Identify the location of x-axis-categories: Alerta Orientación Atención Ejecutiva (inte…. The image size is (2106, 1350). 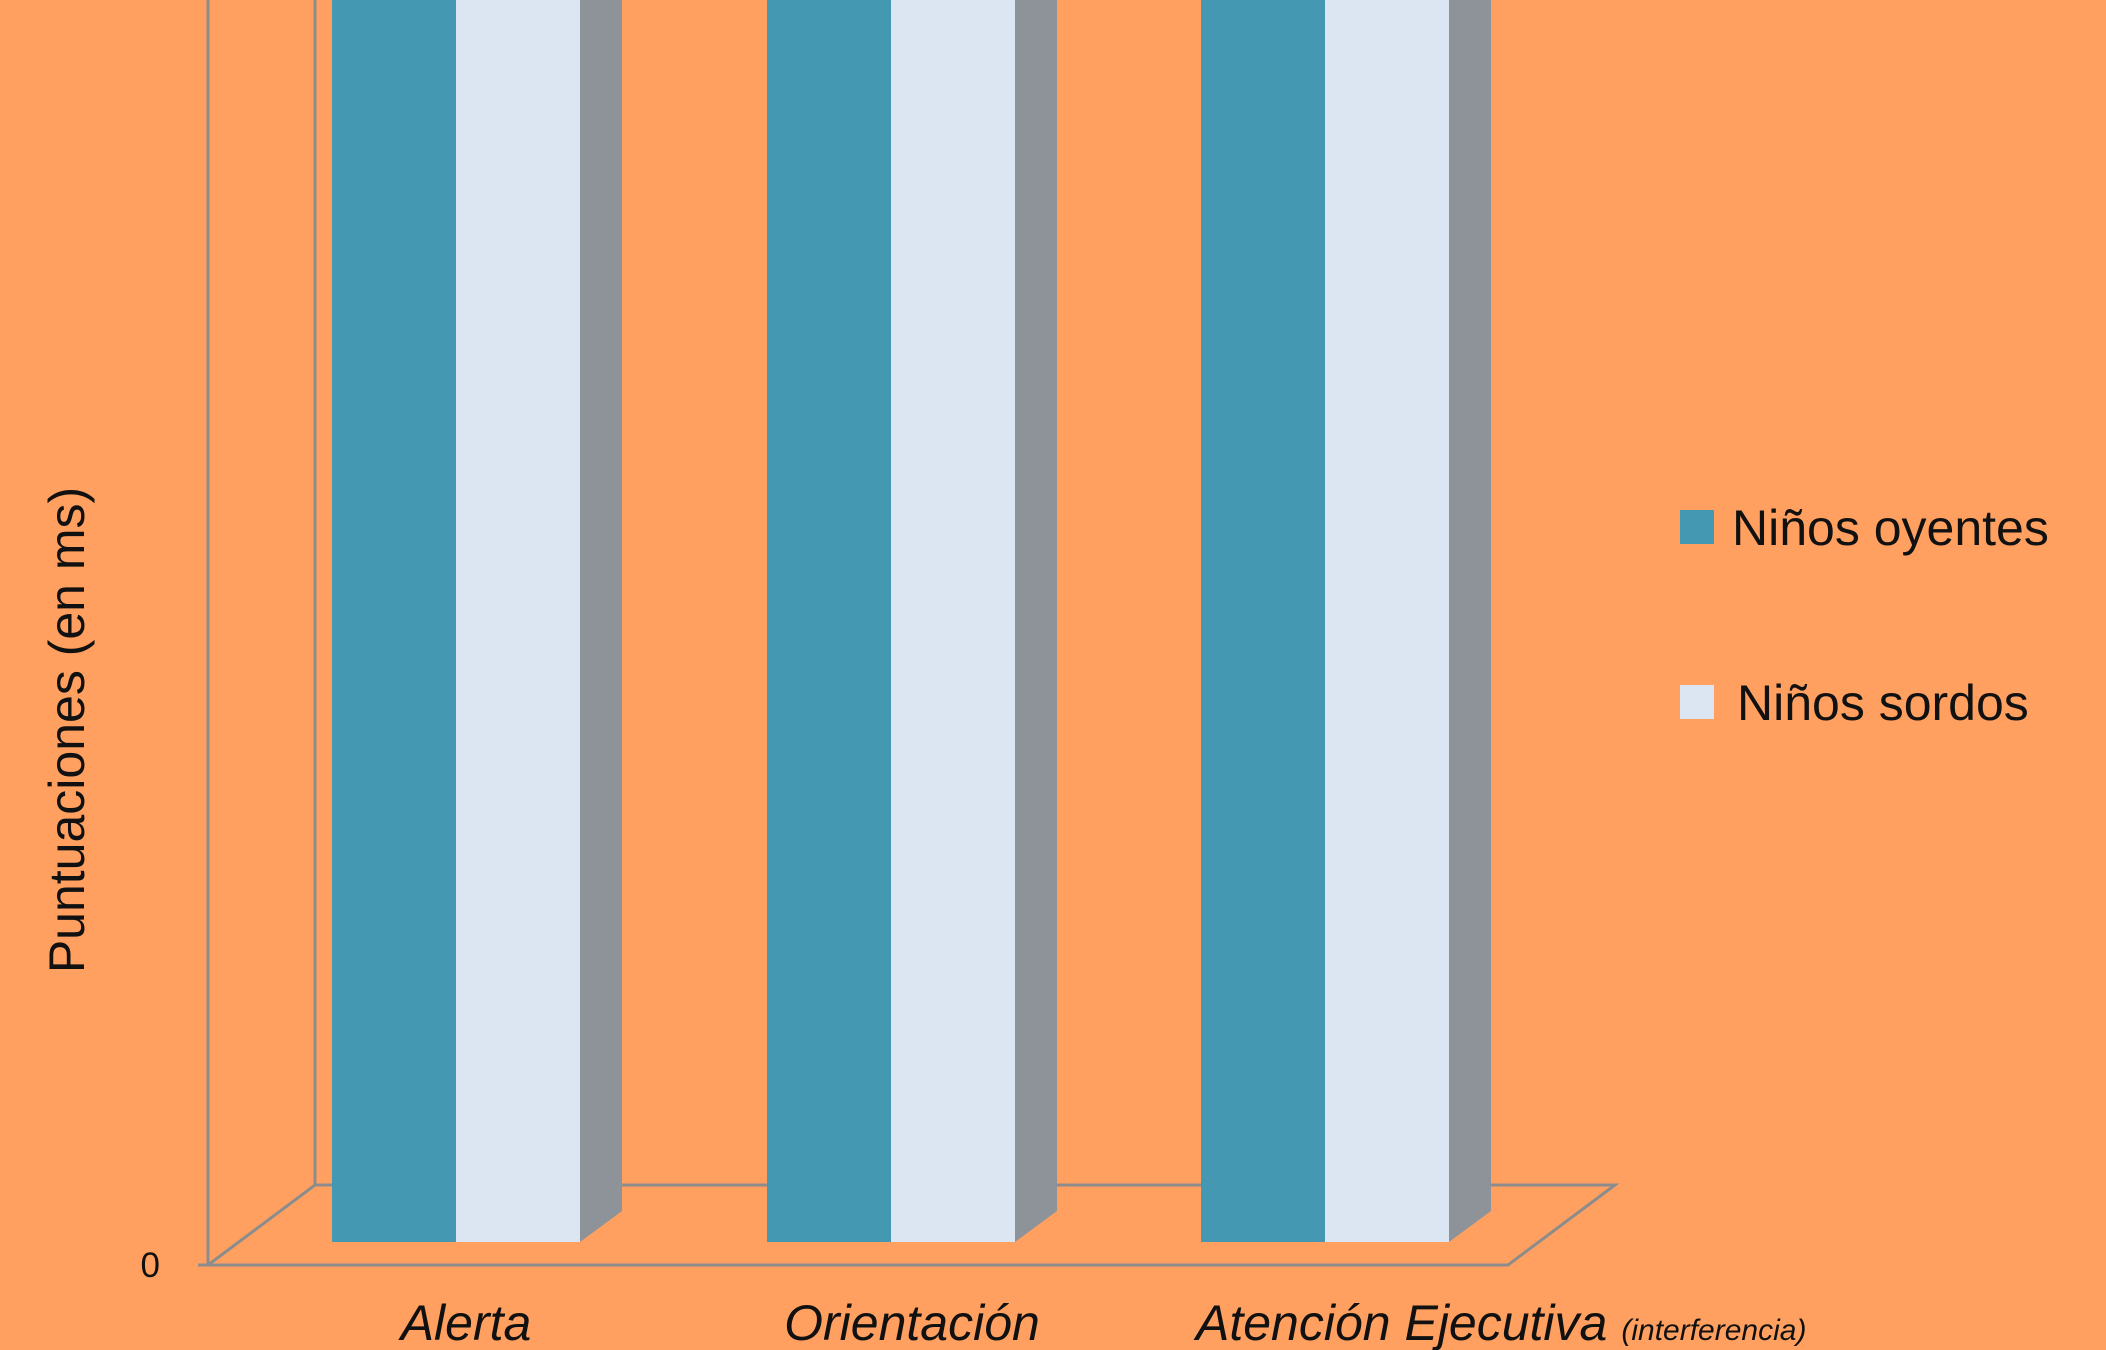
(1102, 1322).